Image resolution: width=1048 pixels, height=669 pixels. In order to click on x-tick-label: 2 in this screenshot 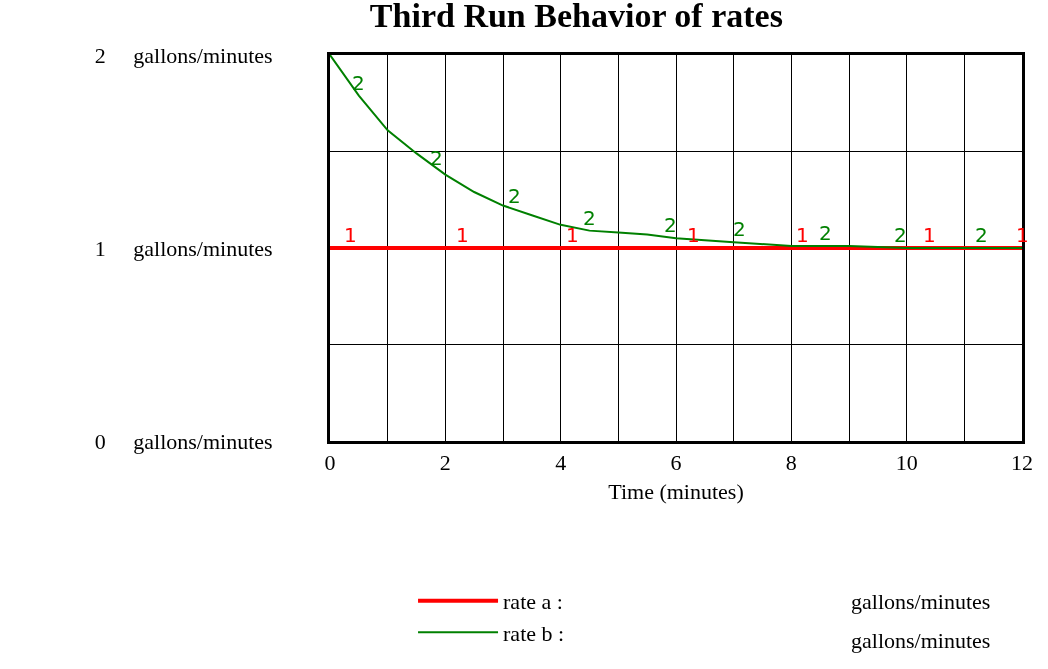, I will do `click(445, 463)`.